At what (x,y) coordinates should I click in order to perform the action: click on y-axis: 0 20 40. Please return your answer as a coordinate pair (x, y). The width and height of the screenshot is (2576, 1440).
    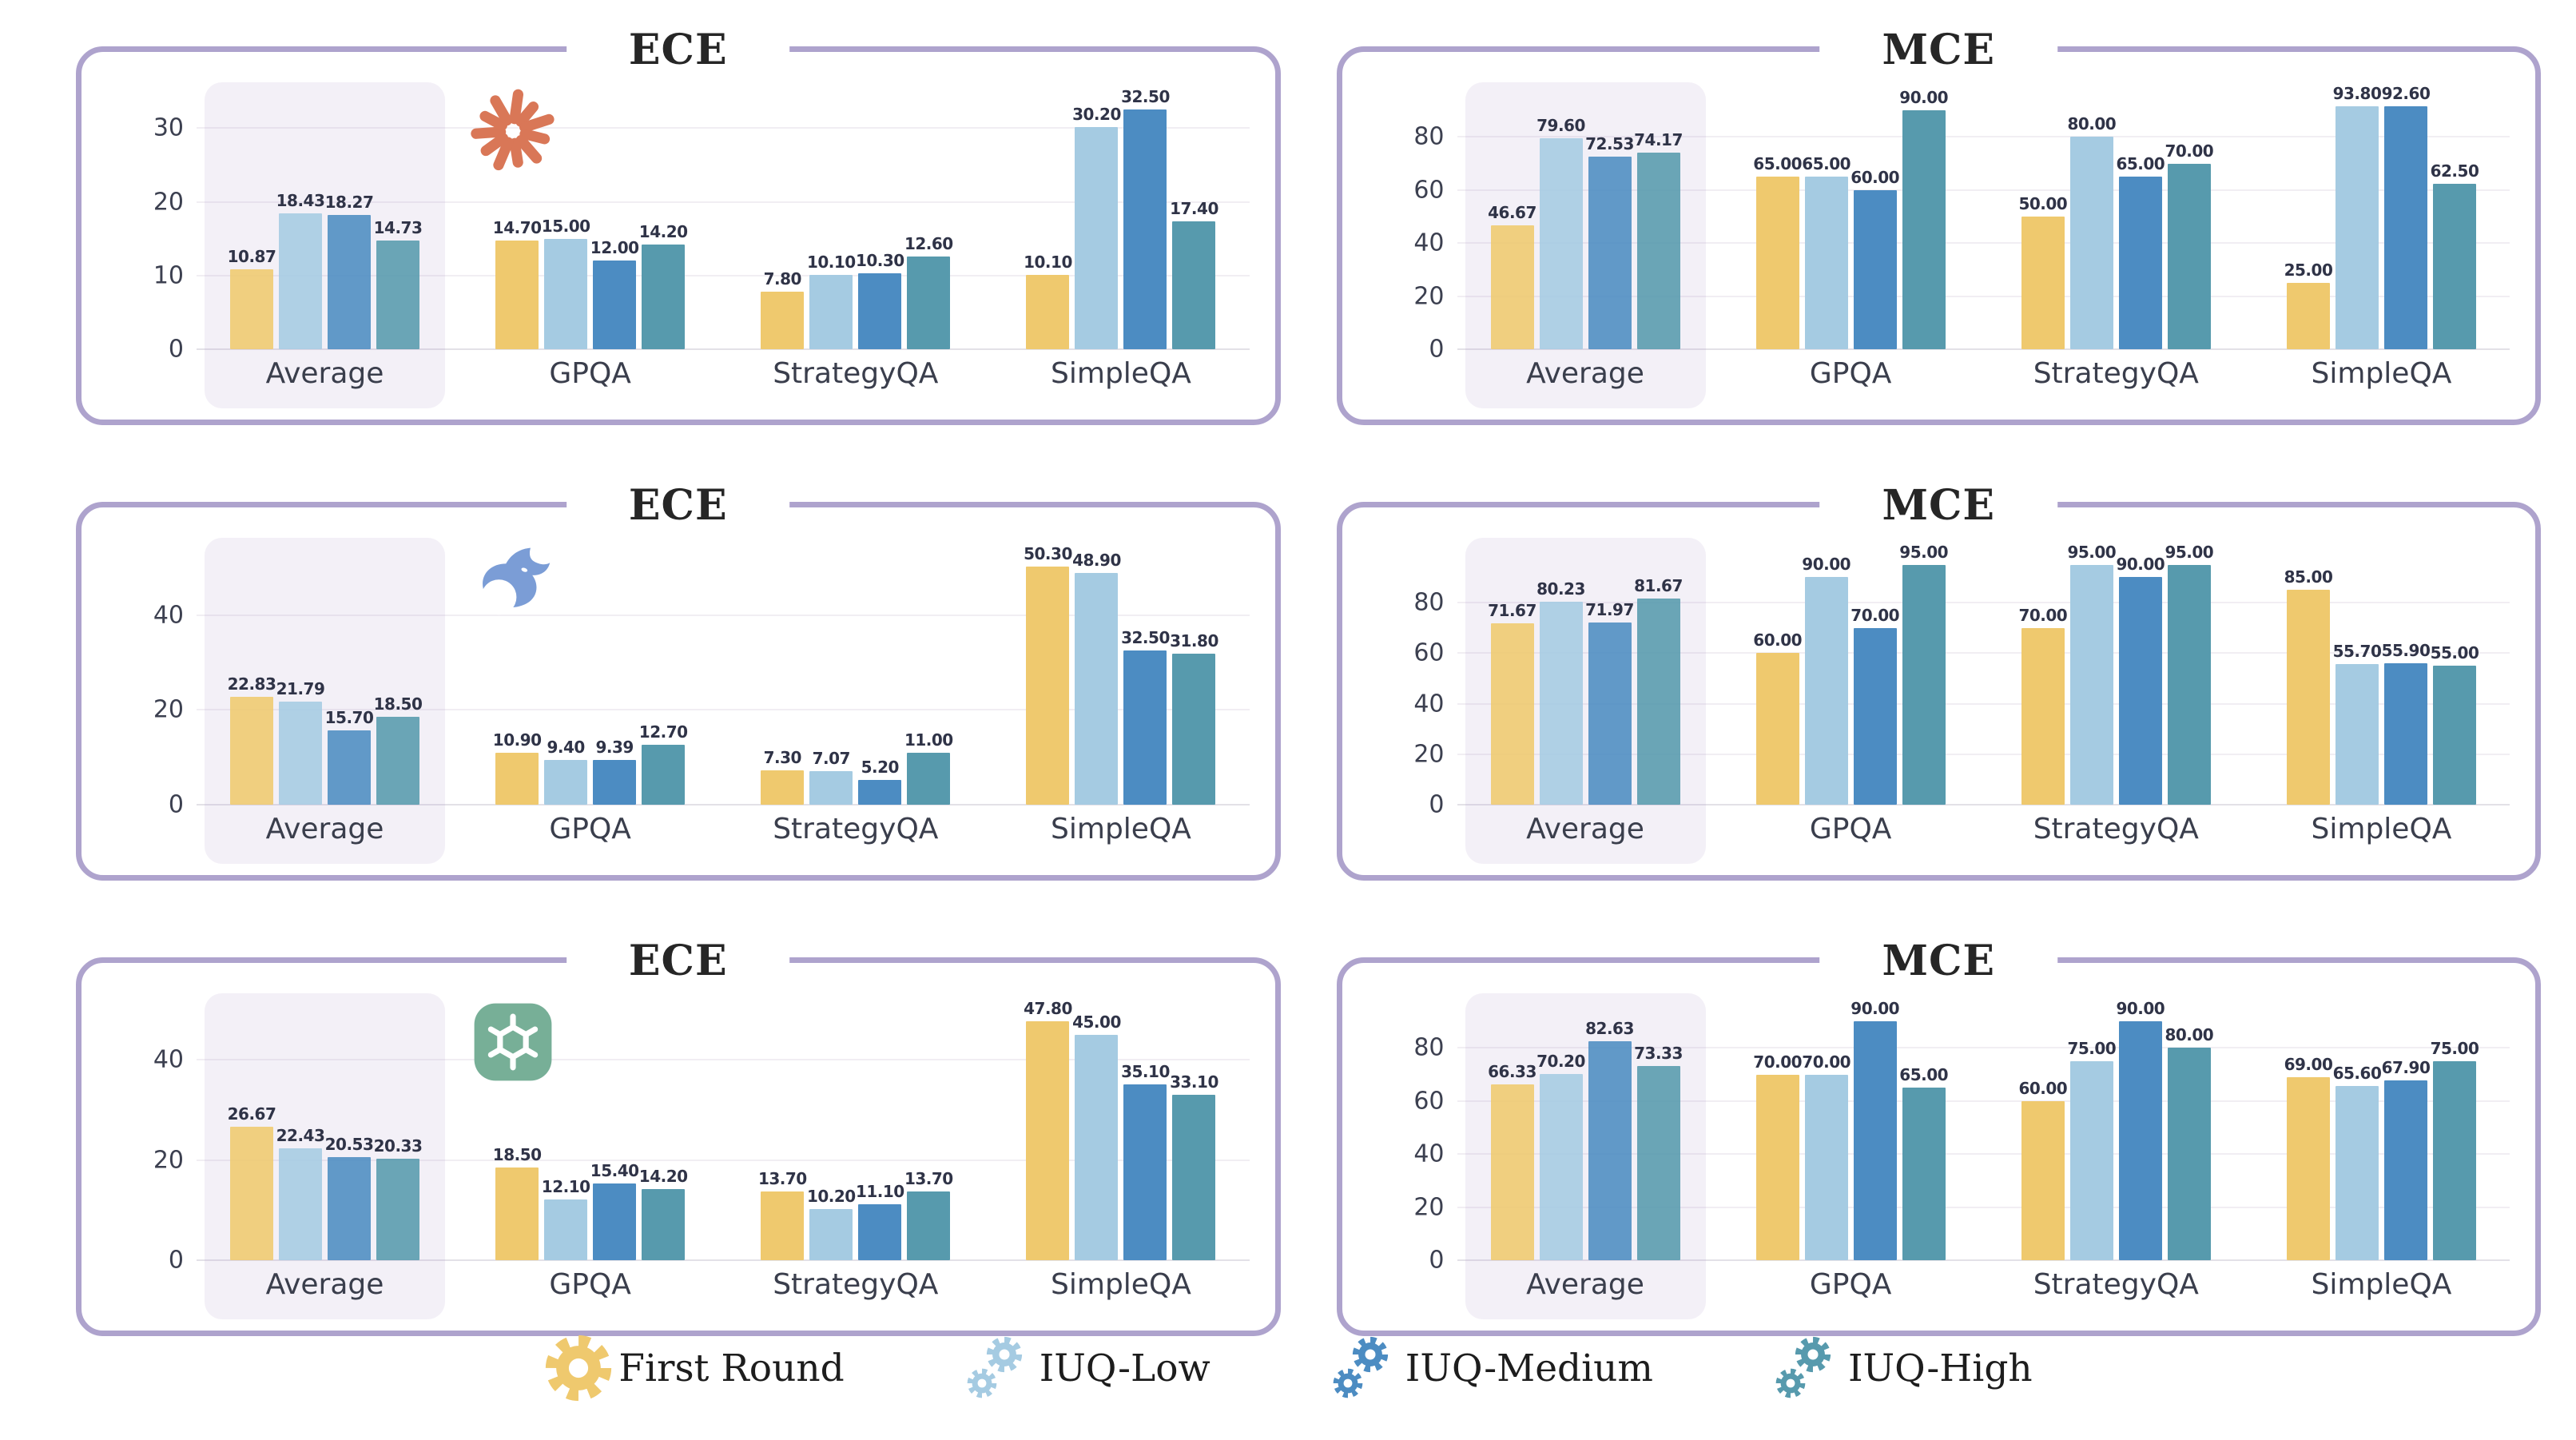
    Looking at the image, I should click on (145, 678).